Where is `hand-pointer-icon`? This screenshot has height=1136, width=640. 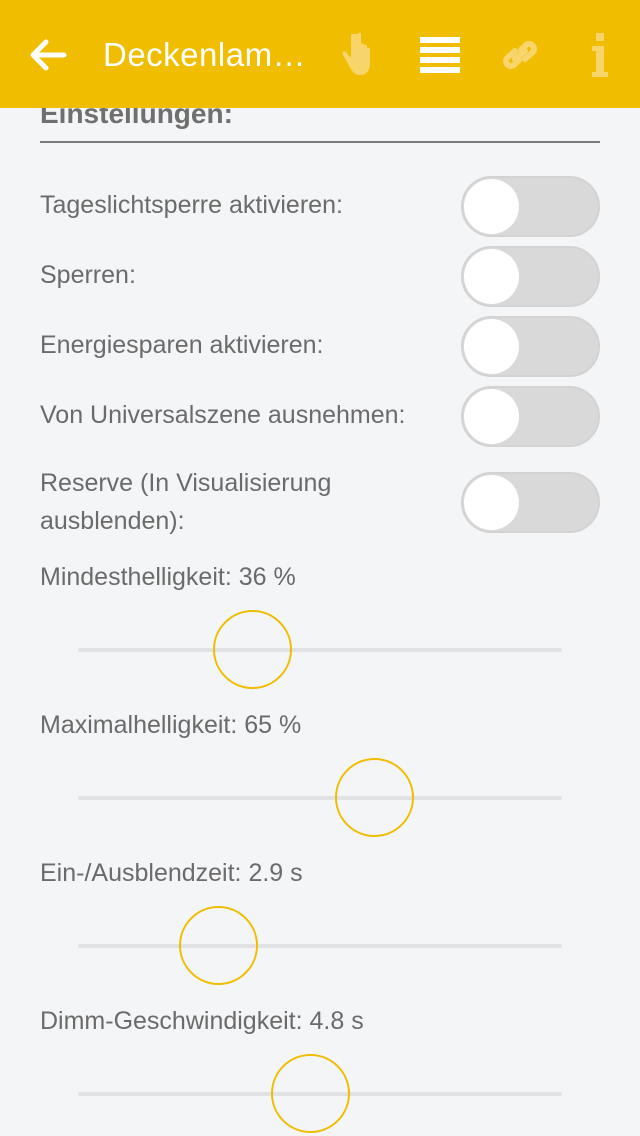
hand-pointer-icon is located at coordinates (359, 55).